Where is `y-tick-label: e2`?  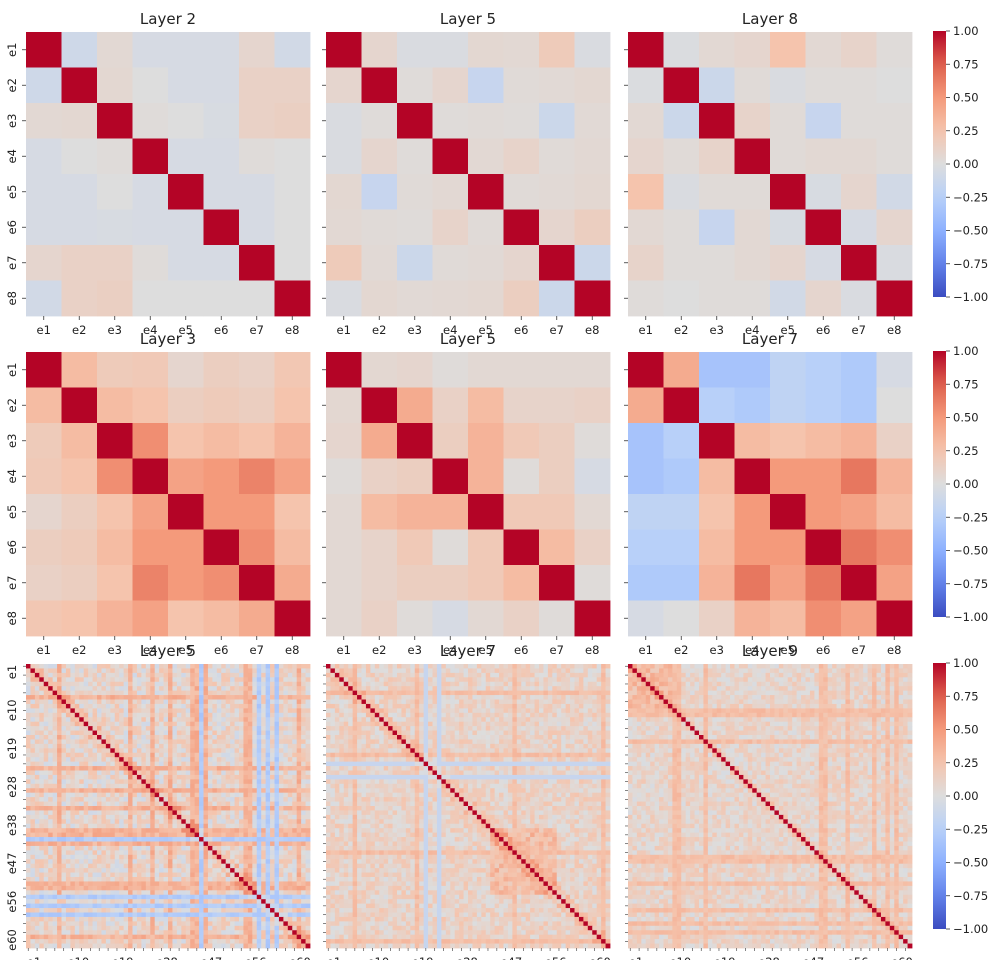 y-tick-label: e2 is located at coordinates (12, 85).